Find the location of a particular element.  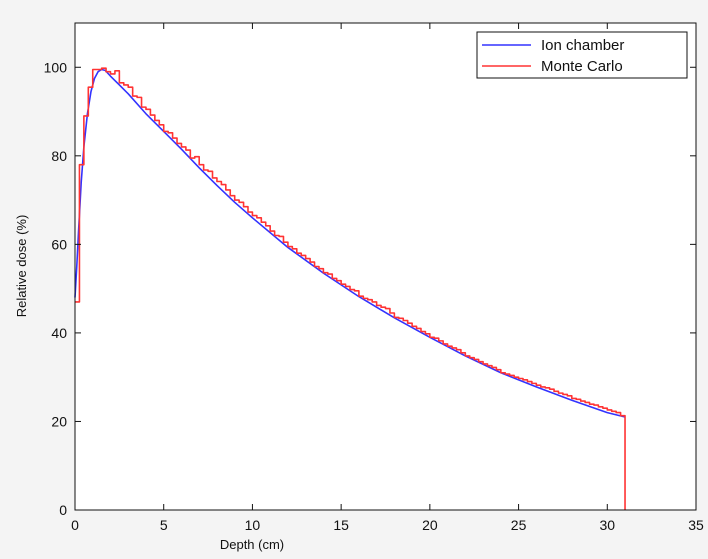

y-tick-label: 100 is located at coordinates (56, 67).